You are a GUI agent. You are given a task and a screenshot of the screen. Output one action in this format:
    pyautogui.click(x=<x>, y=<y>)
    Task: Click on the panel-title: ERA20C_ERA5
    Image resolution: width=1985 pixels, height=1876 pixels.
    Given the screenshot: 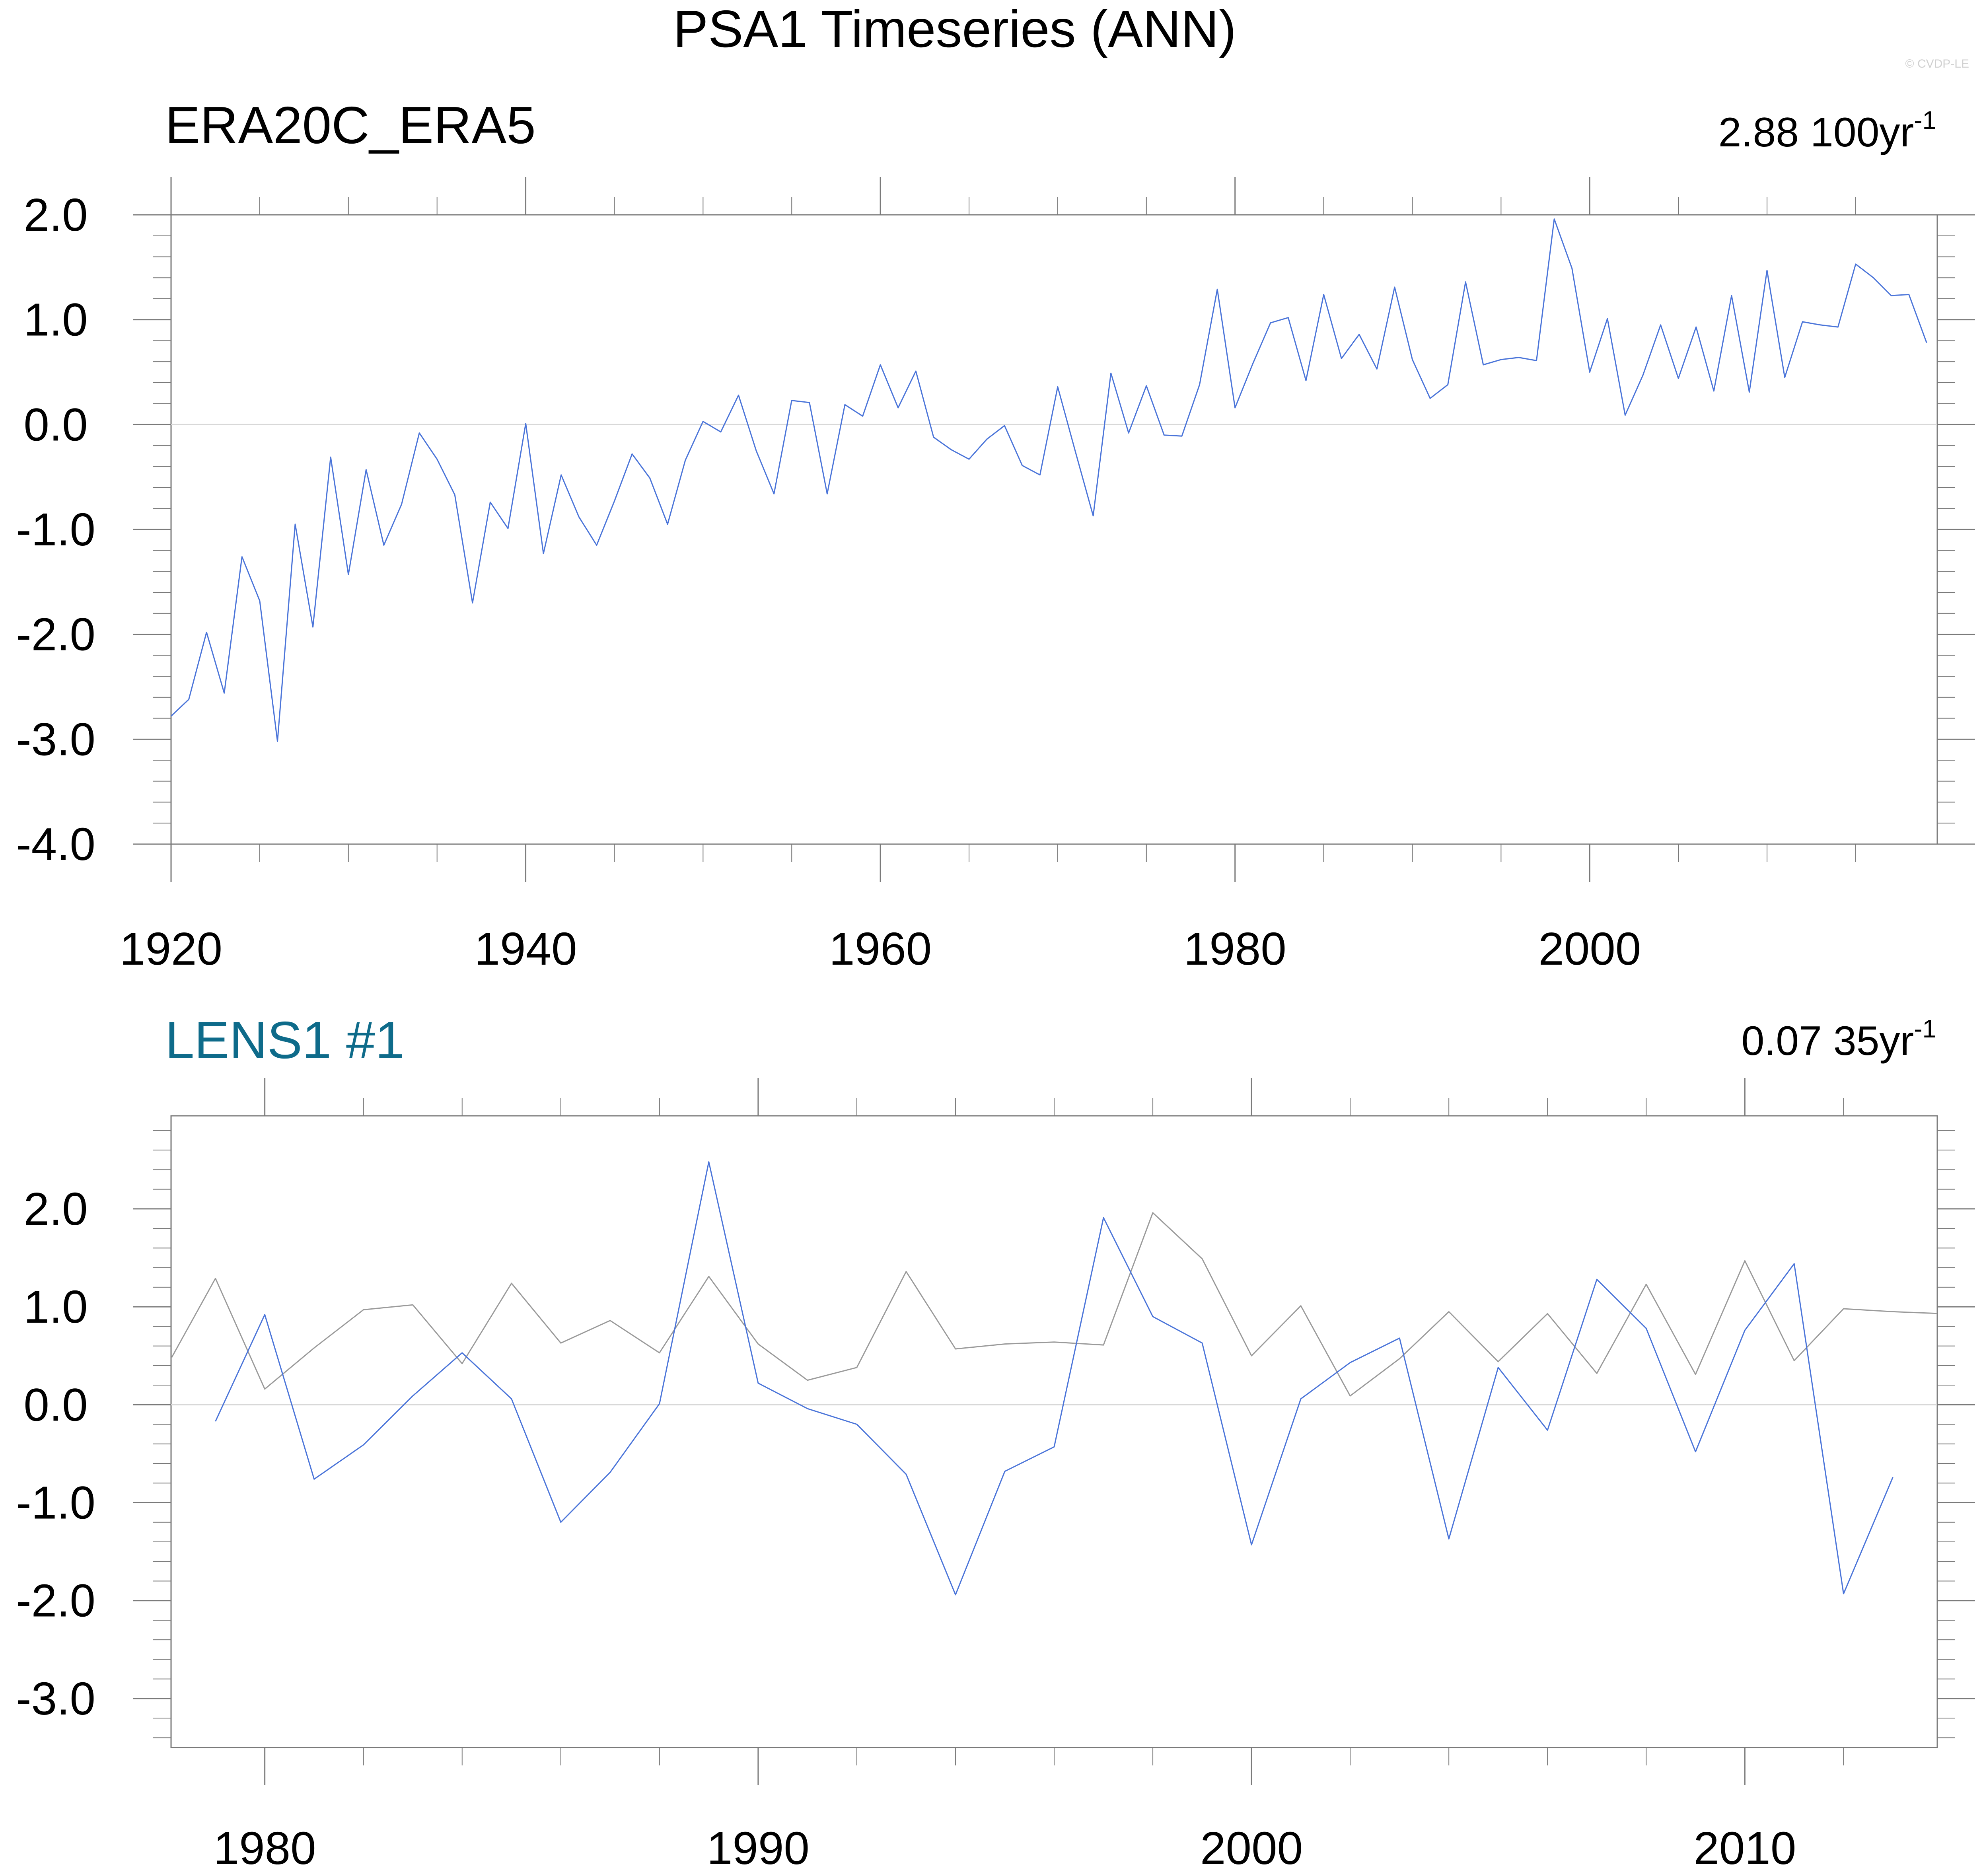 What is the action you would take?
    pyautogui.click(x=350, y=125)
    